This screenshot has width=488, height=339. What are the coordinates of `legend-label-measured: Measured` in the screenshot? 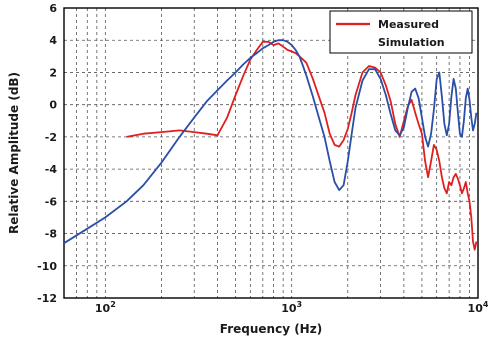 It's located at (408, 24).